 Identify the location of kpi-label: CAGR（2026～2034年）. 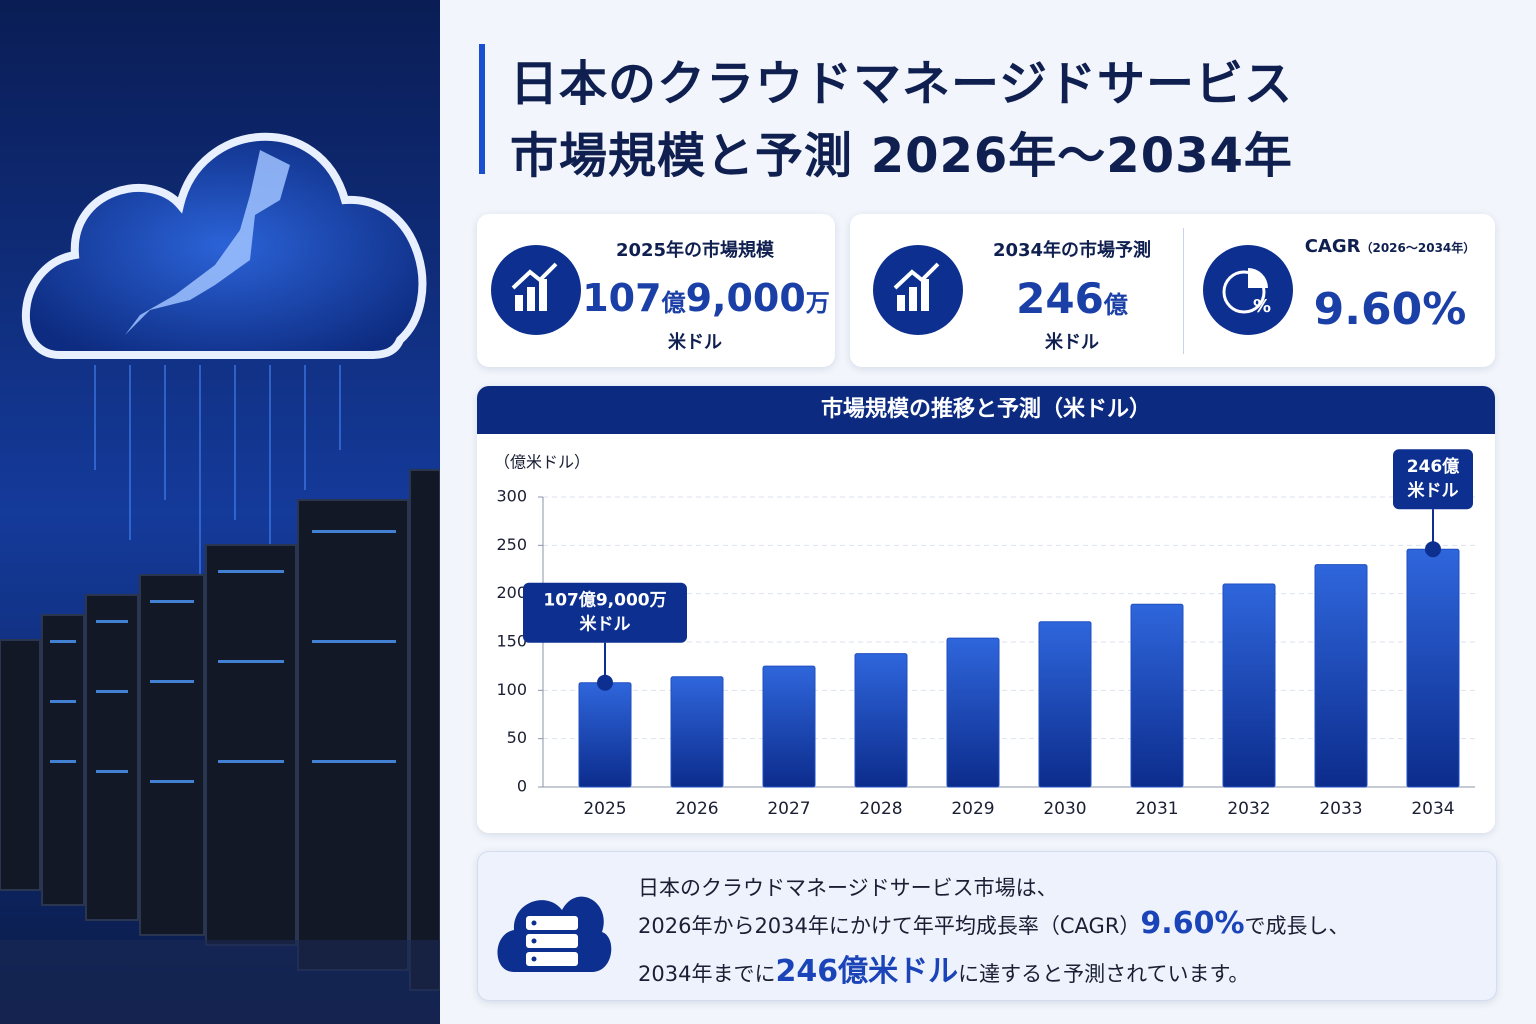
(1390, 246).